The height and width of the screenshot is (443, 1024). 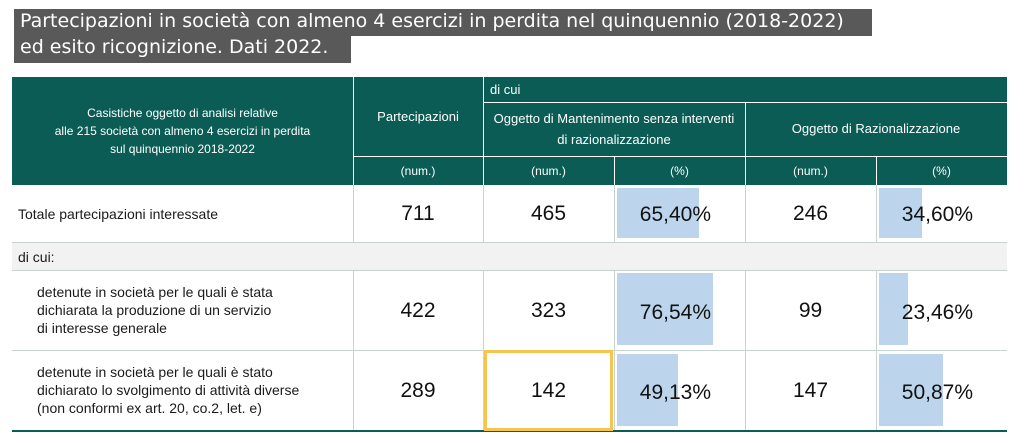 What do you see at coordinates (675, 392) in the screenshot?
I see `cell-mant-pct: 49,13%` at bounding box center [675, 392].